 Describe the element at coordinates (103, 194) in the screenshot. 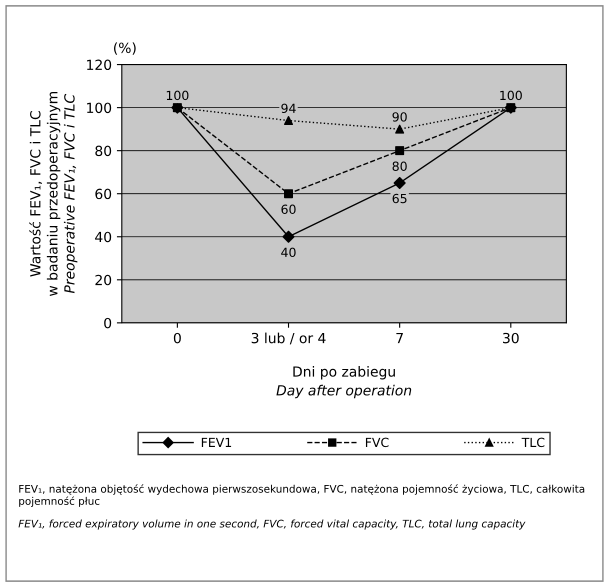

I see `y-tick-label: 60` at that location.